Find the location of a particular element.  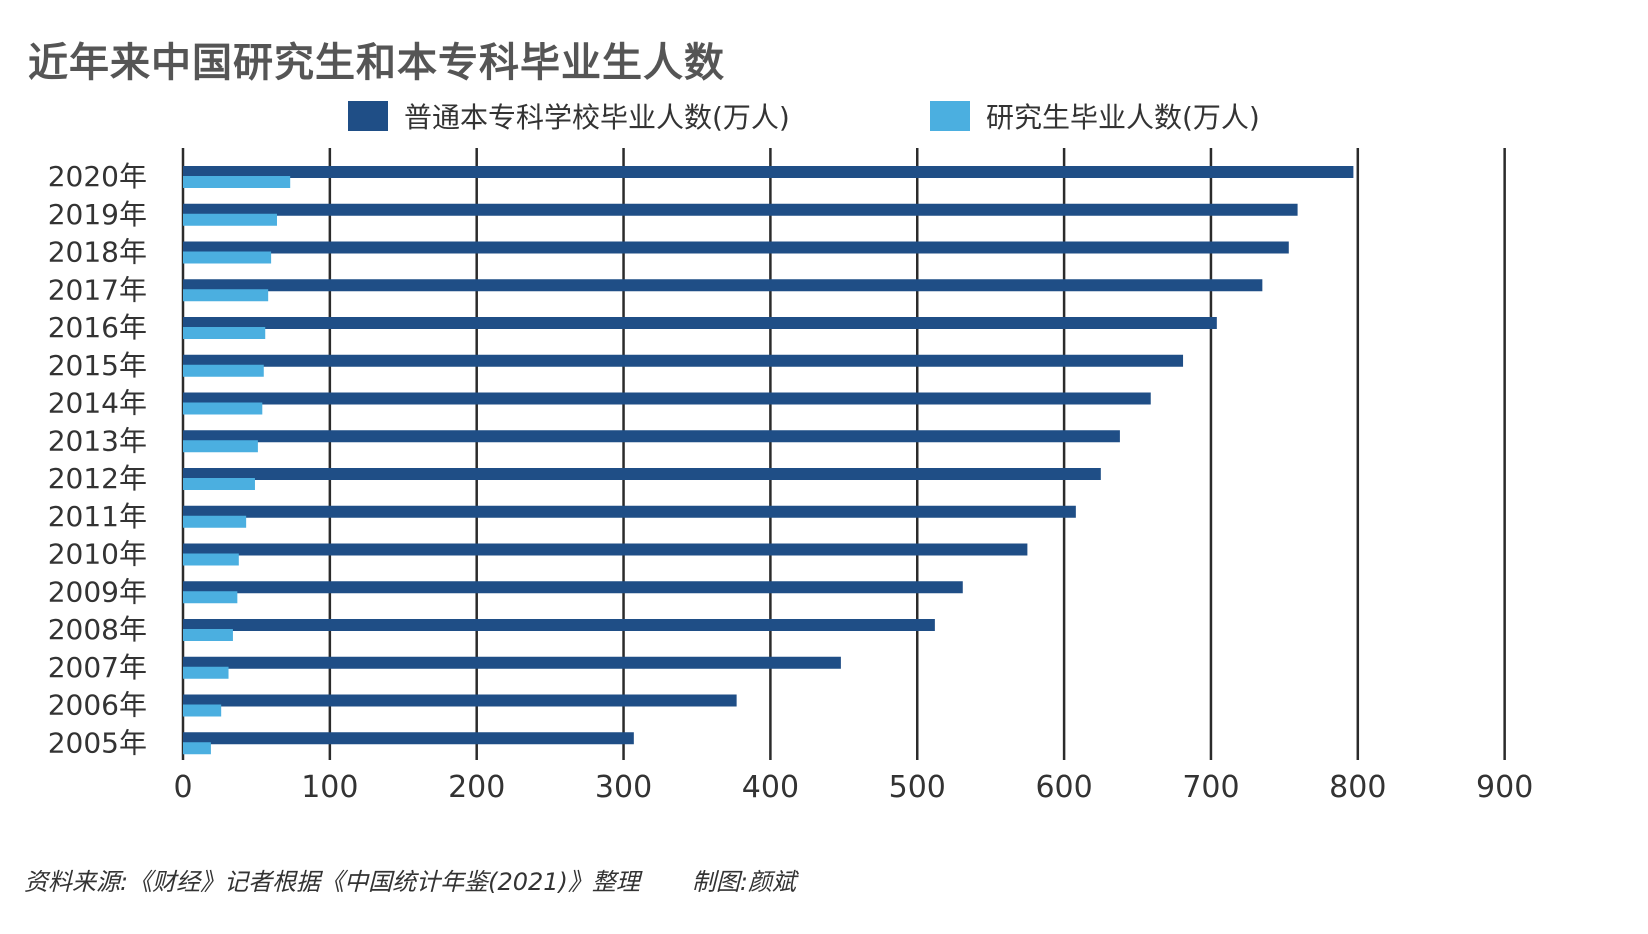

bar-undergrad-2007年 is located at coordinates (512, 662).